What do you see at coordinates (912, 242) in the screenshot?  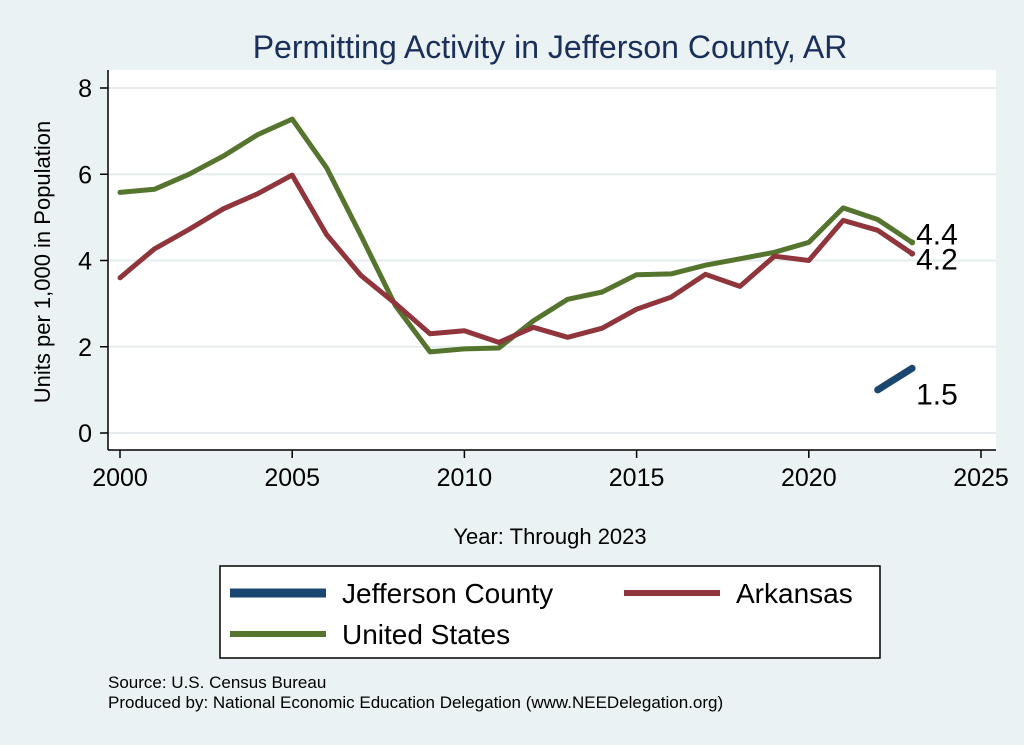 I see `series-end-marker-united-states` at bounding box center [912, 242].